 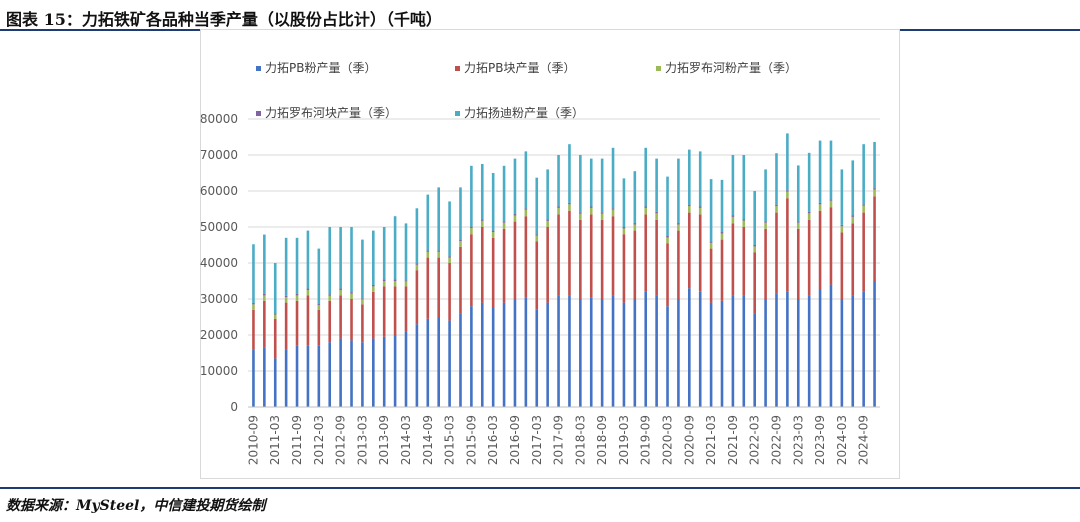 I want to click on x-tick-label: 2011-03, so click(x=275, y=440).